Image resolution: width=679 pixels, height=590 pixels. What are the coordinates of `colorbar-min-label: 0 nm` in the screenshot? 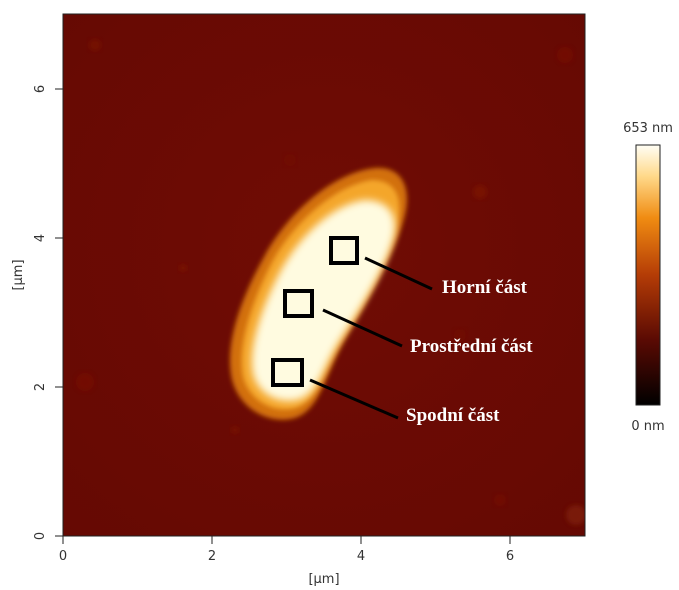 It's located at (647, 426).